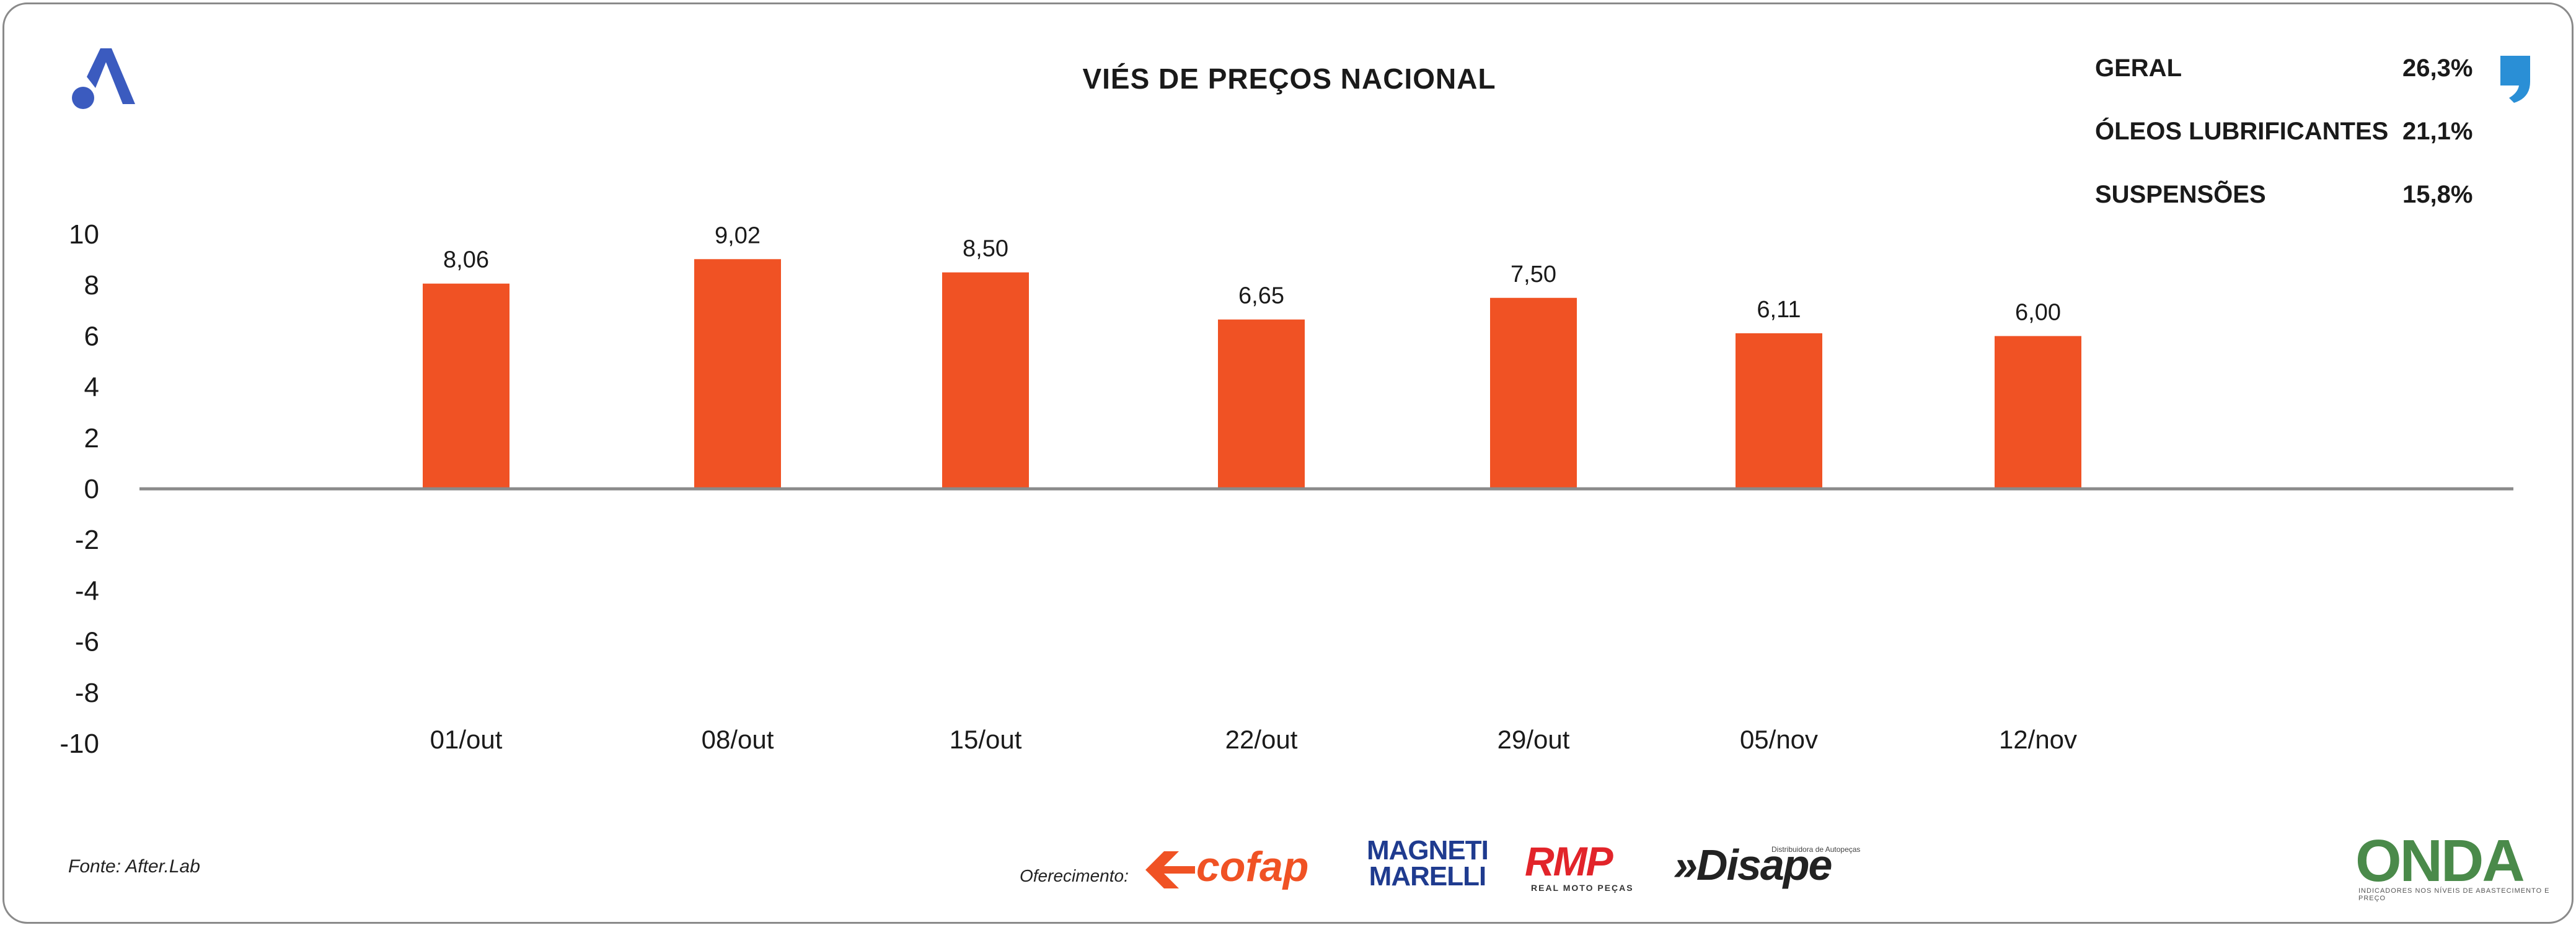 The height and width of the screenshot is (925, 2576). Describe the element at coordinates (87, 591) in the screenshot. I see `y-tick-label: -4` at that location.